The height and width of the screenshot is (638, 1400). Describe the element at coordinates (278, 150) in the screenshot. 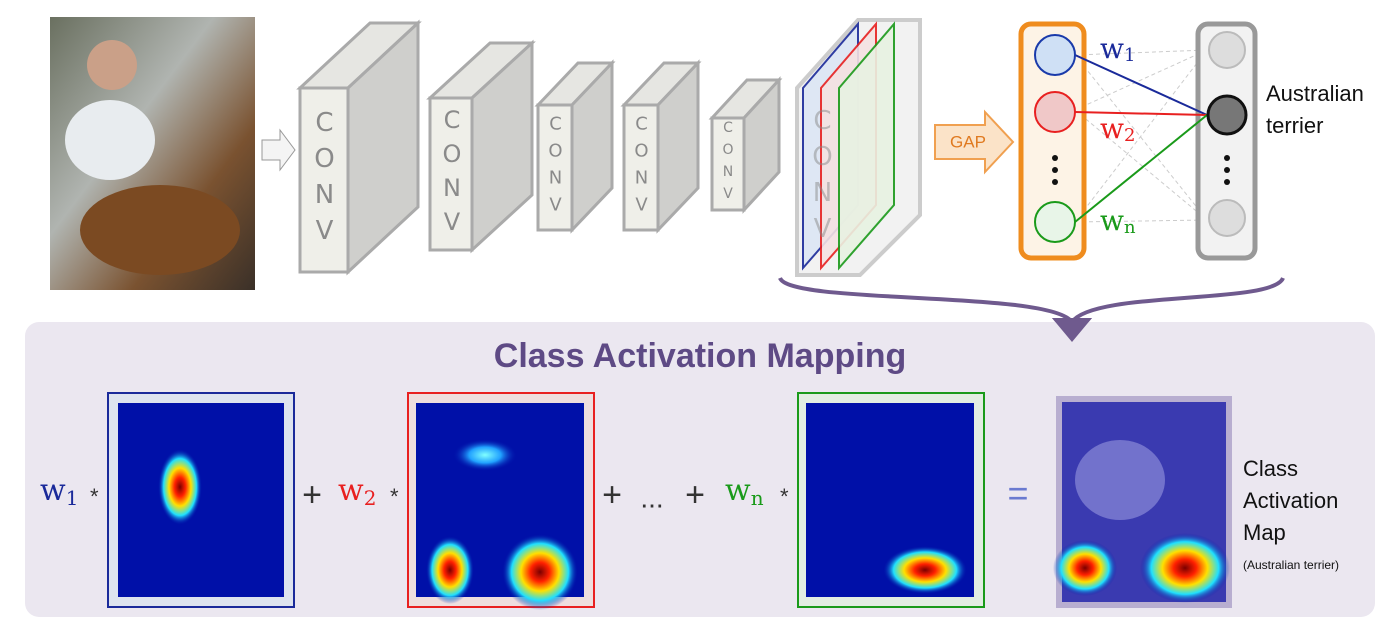

I see `arrow` at that location.